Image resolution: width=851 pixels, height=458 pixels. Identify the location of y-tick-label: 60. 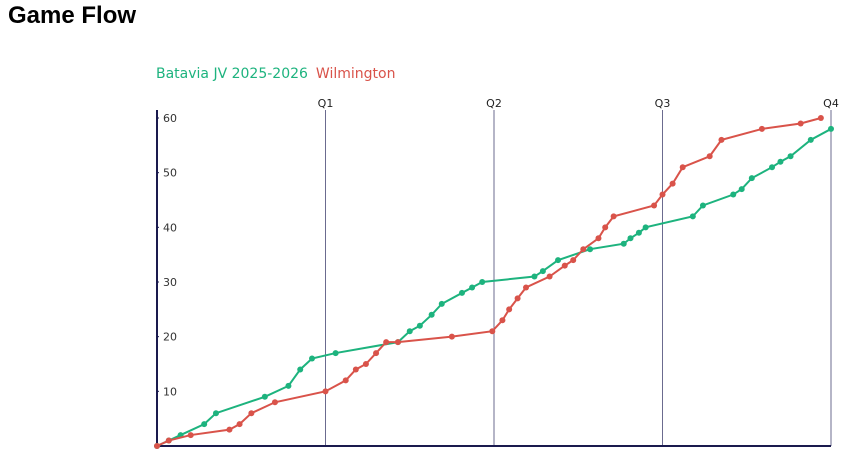
(170, 118).